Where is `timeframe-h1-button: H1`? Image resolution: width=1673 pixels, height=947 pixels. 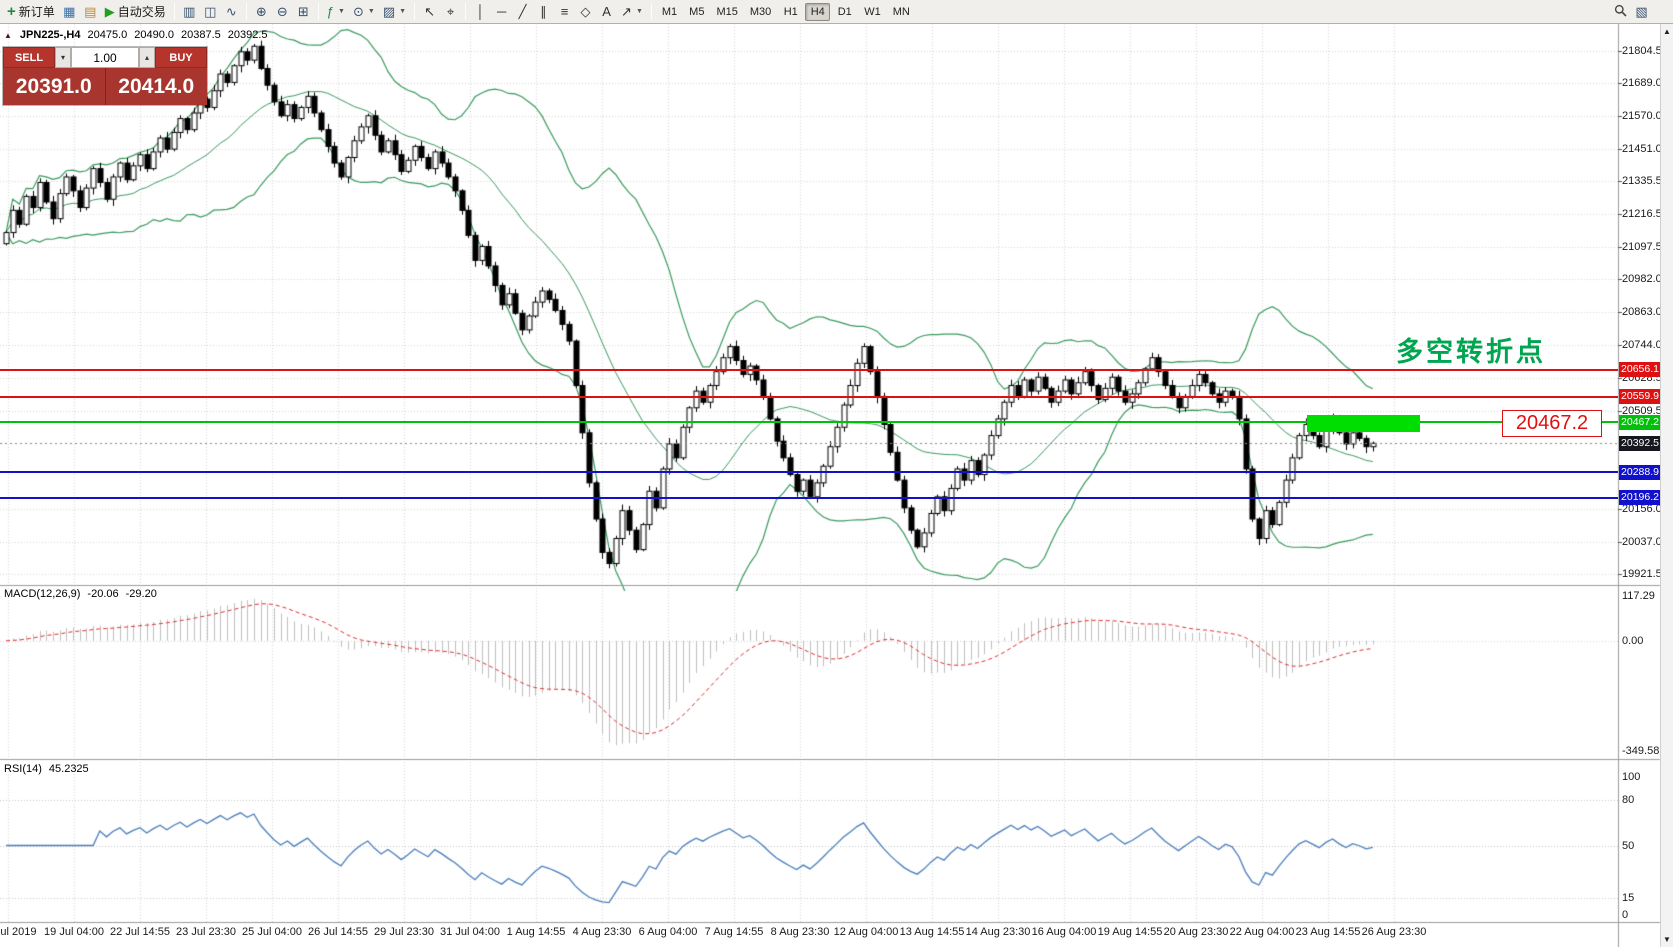
timeframe-h1-button: H1 is located at coordinates (790, 11).